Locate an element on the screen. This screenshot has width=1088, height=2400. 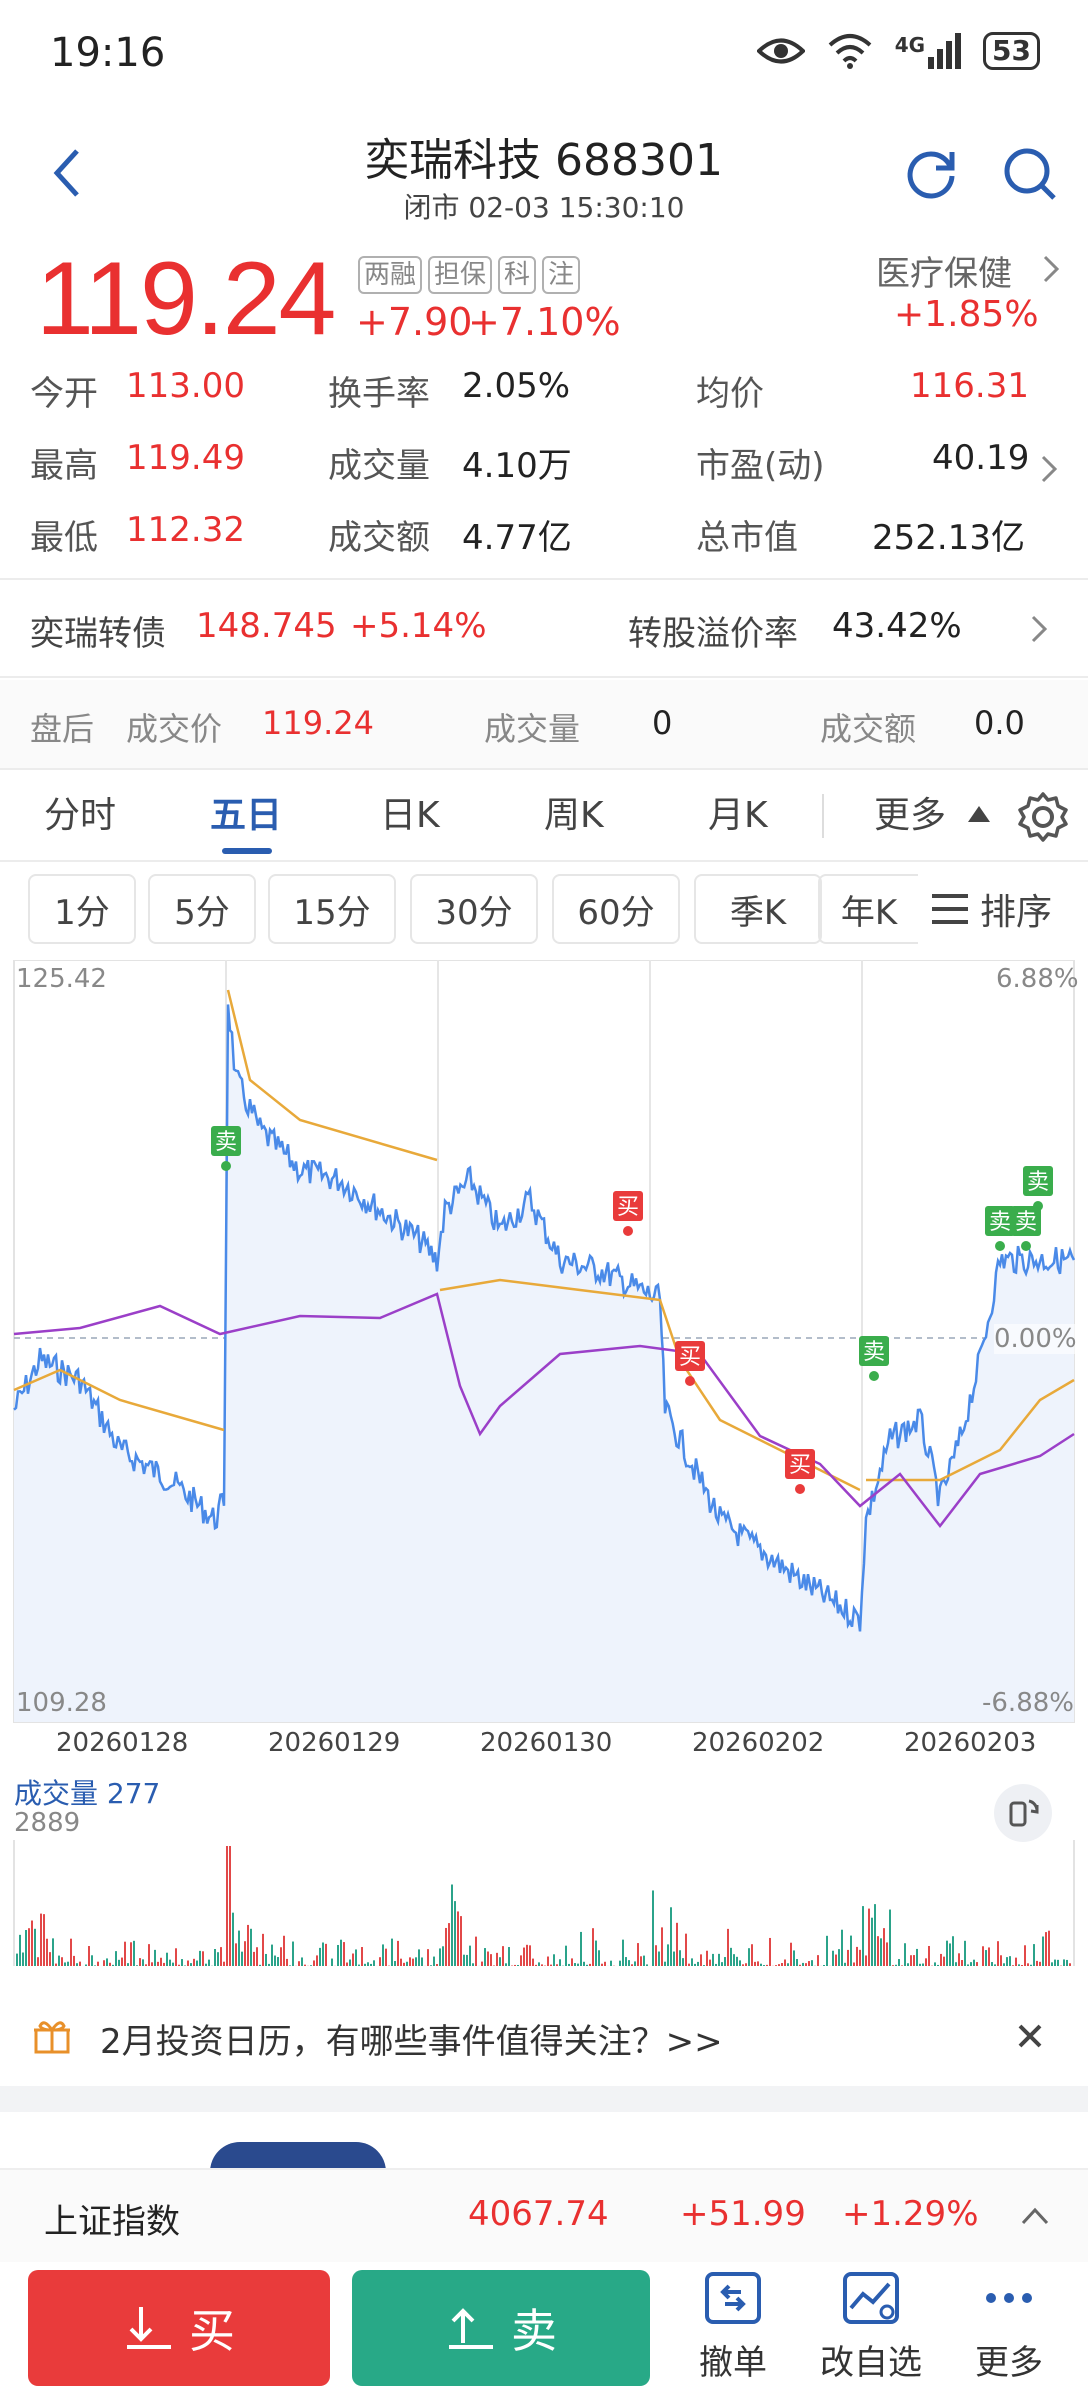
period-5min: 5分 is located at coordinates (202, 909).